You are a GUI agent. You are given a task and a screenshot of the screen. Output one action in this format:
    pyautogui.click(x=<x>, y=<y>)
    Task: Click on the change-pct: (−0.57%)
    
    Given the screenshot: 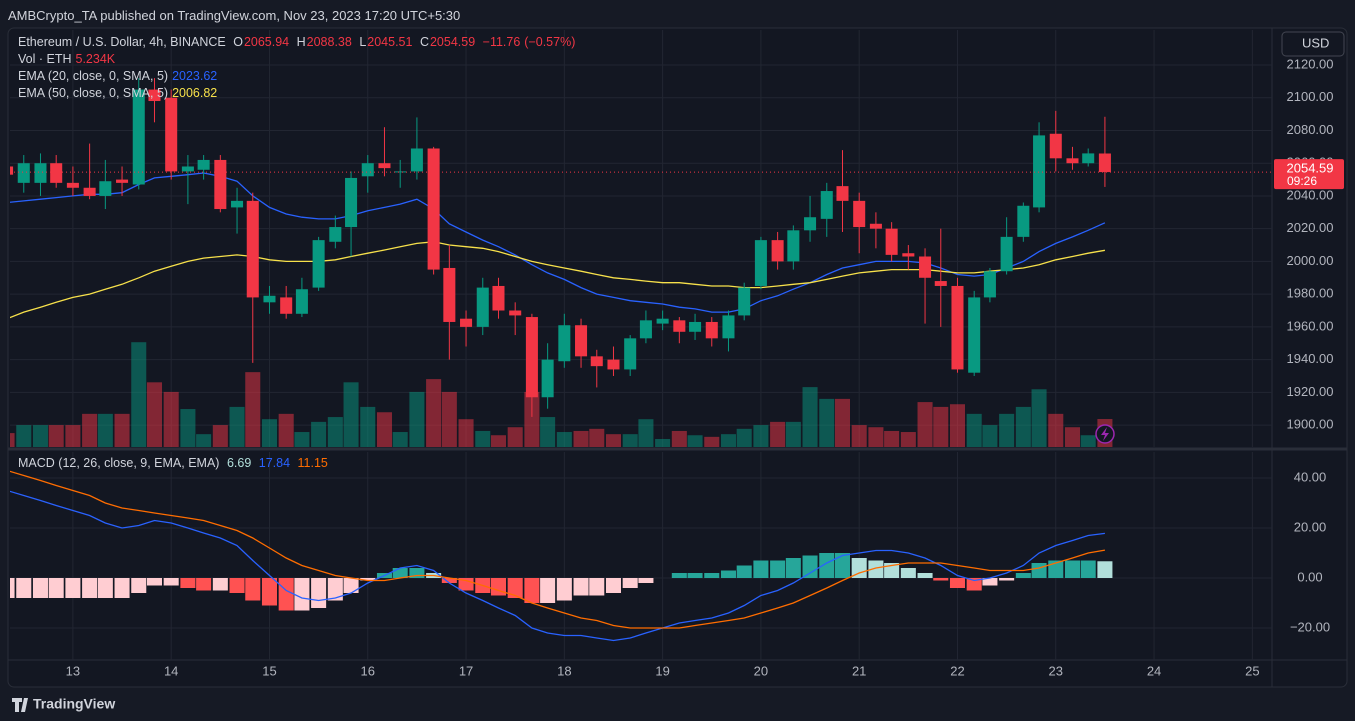 What is the action you would take?
    pyautogui.click(x=550, y=42)
    